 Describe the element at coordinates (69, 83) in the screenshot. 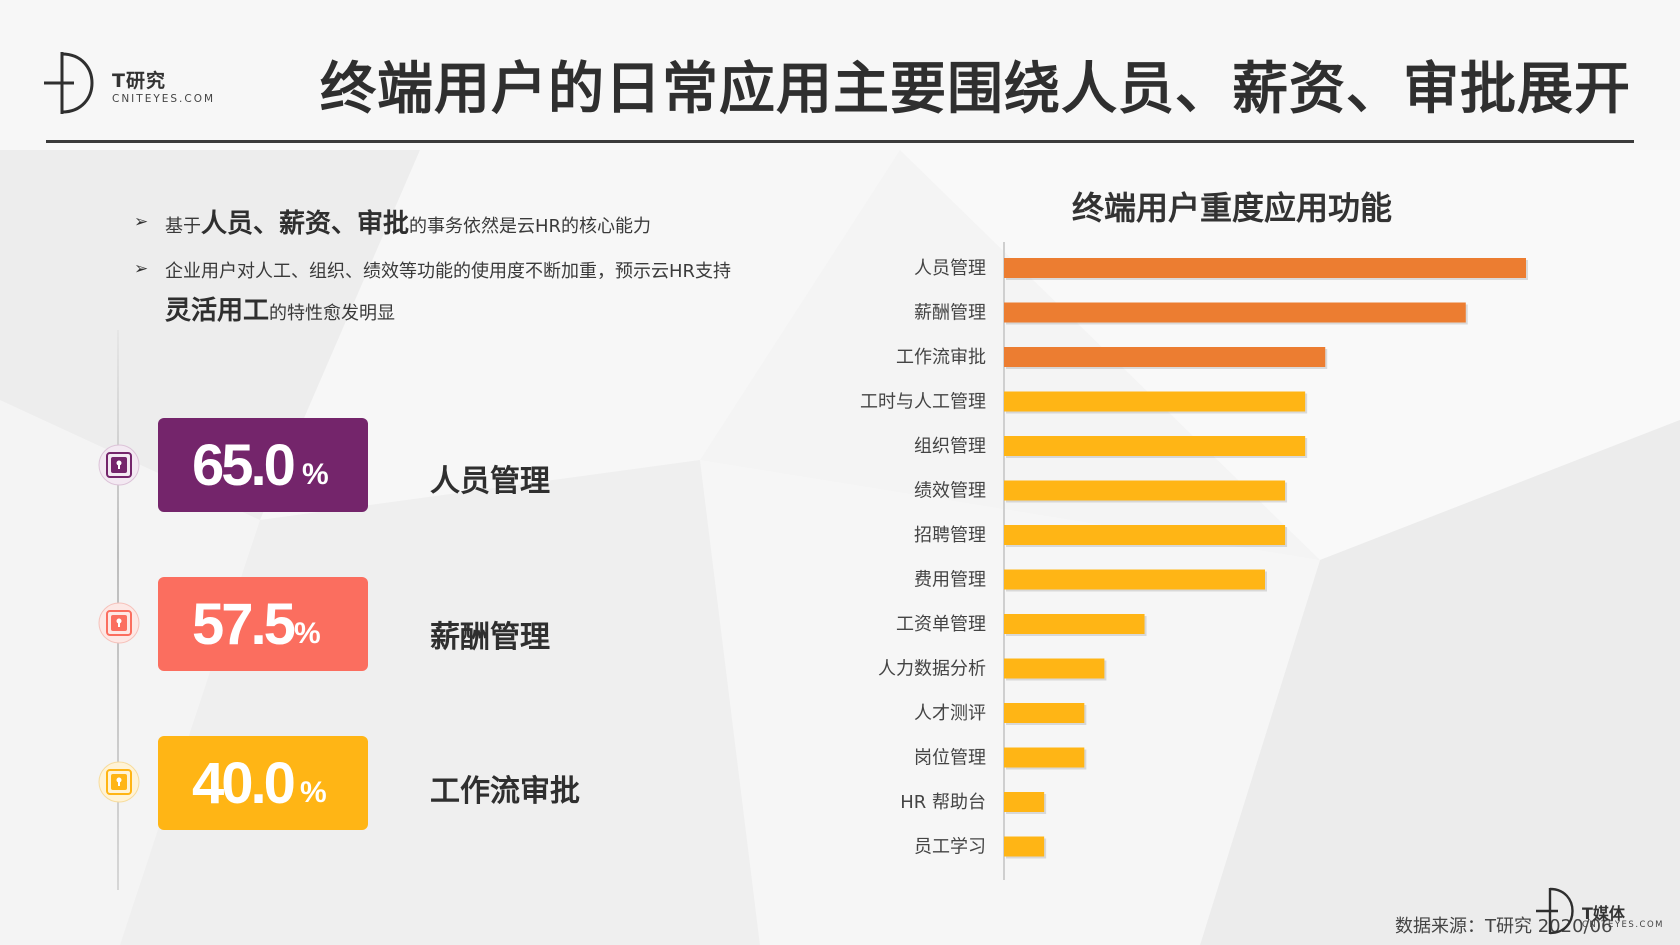

I see `brand-logo-icon` at that location.